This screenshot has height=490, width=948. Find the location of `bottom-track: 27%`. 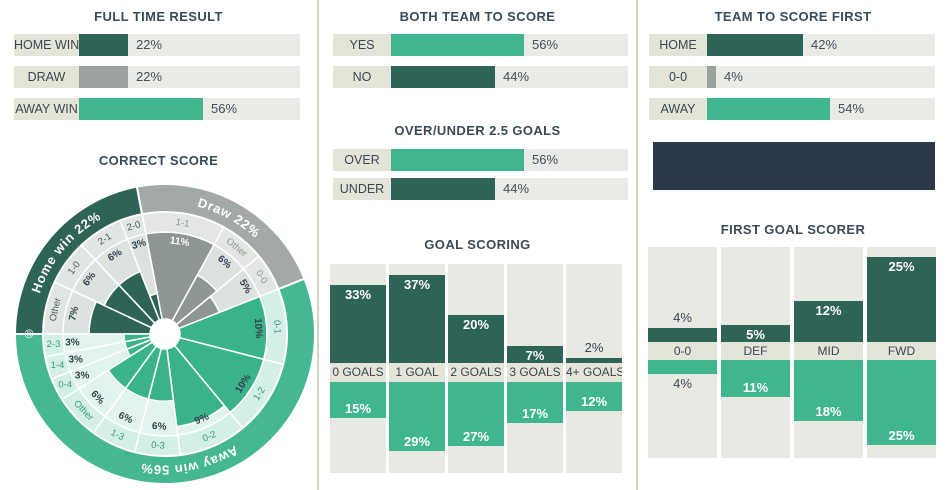

bottom-track: 27% is located at coordinates (476, 427).